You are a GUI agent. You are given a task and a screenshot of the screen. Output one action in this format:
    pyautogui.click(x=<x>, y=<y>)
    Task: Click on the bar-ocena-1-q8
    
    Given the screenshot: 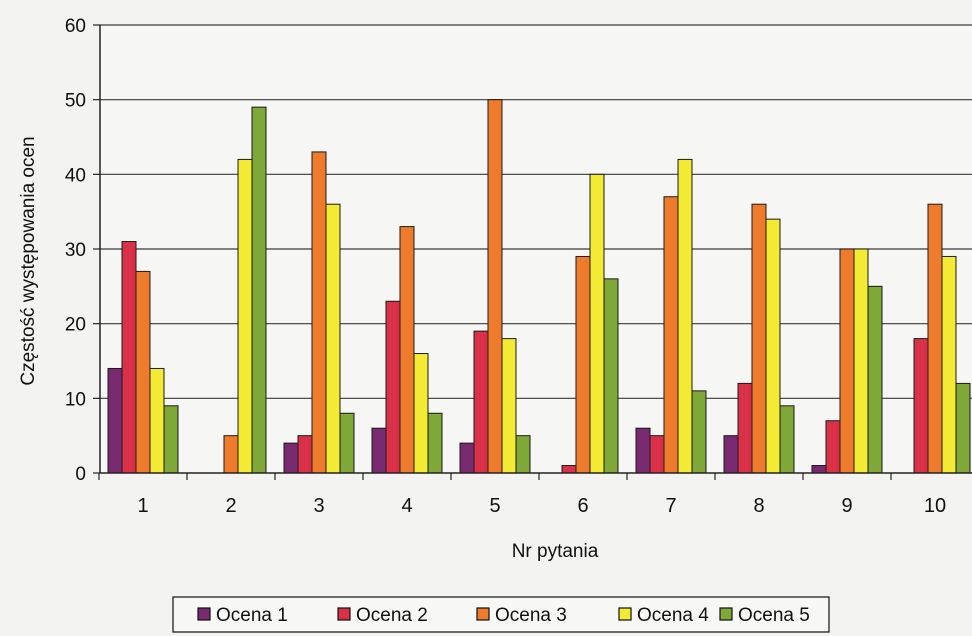 What is the action you would take?
    pyautogui.click(x=731, y=454)
    